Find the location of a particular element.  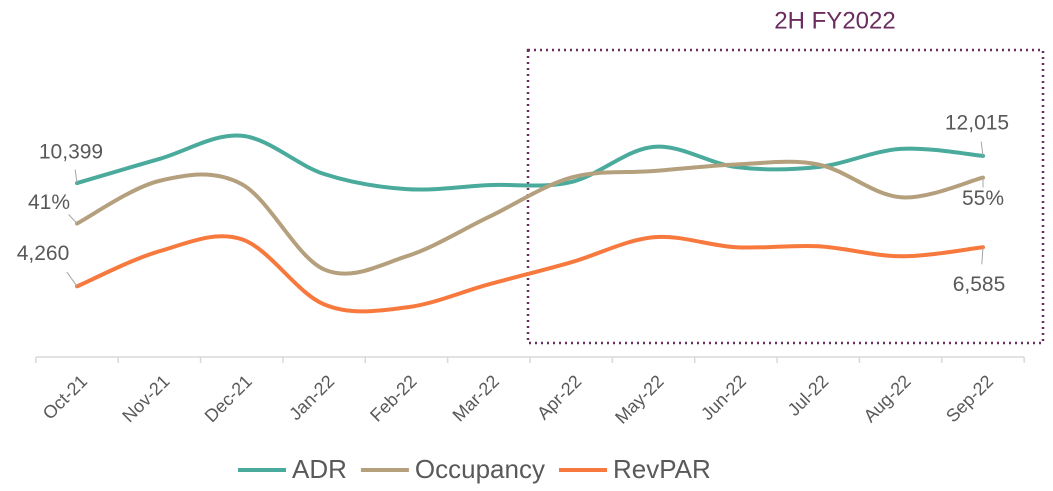

data-label: 6,585 is located at coordinates (979, 284).